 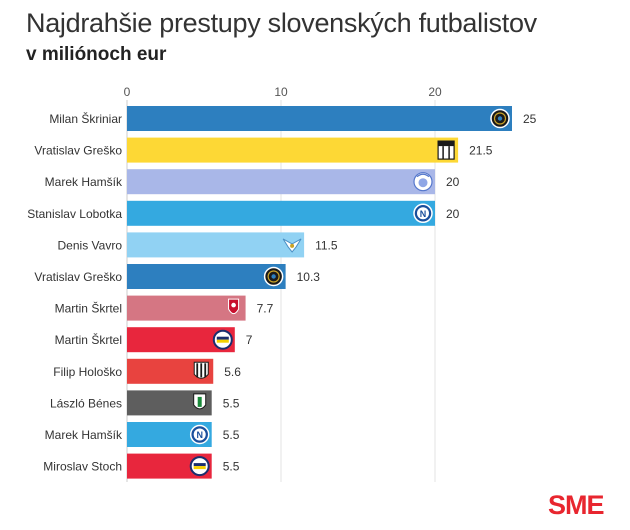 I want to click on value-label: 25, so click(x=530, y=119).